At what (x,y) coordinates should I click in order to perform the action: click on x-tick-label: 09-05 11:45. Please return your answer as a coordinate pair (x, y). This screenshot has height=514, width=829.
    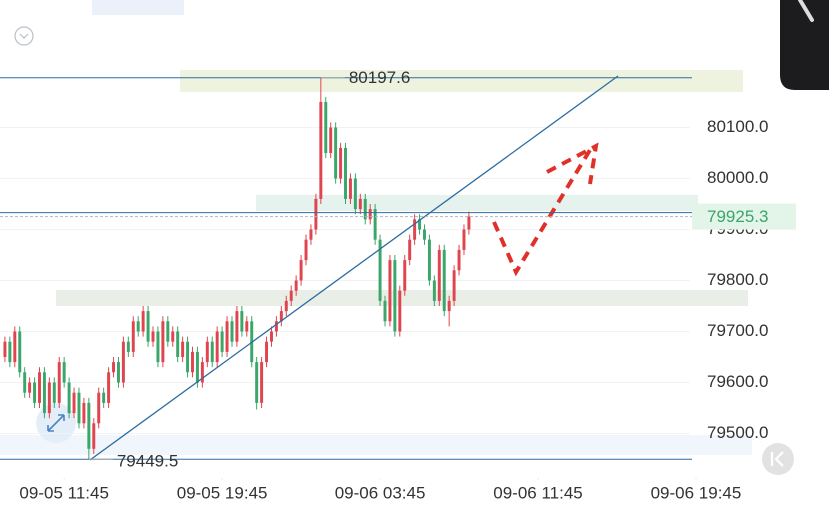
    Looking at the image, I should click on (63, 492).